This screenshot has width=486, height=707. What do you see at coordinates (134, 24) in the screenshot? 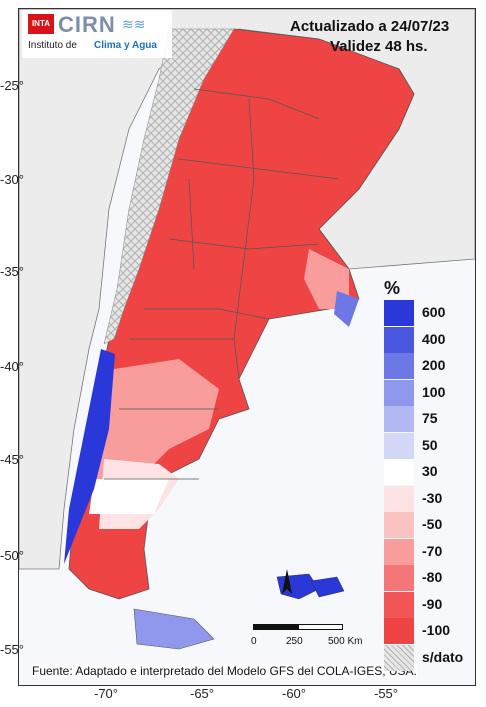
I see `waves-icon: ≋≋` at bounding box center [134, 24].